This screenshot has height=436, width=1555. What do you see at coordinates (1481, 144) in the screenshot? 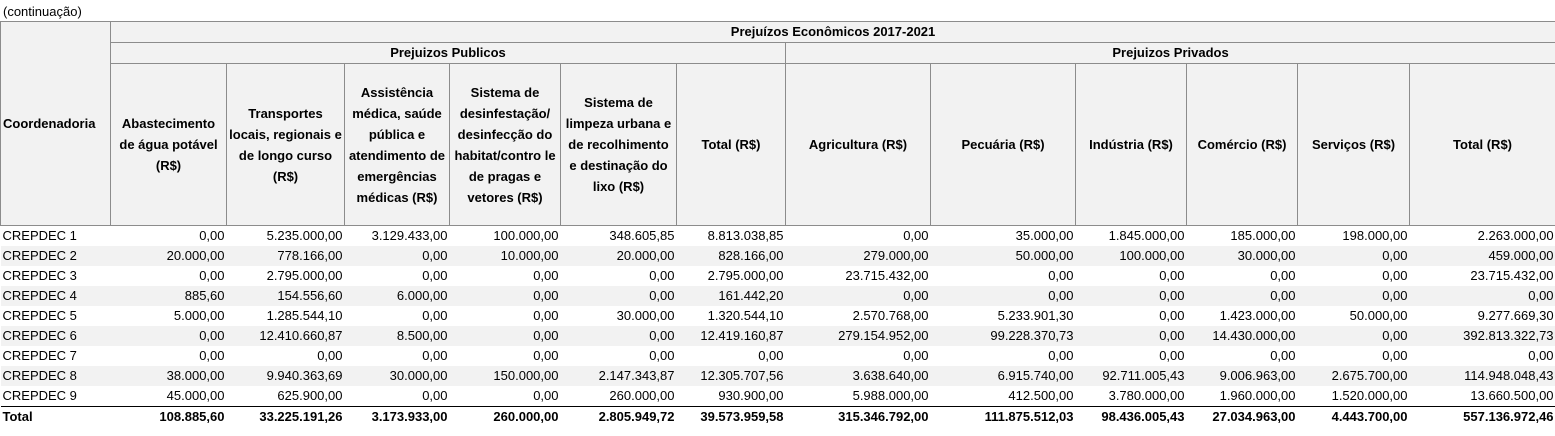
I see `col-header-private-total: Total (R$)` at bounding box center [1481, 144].